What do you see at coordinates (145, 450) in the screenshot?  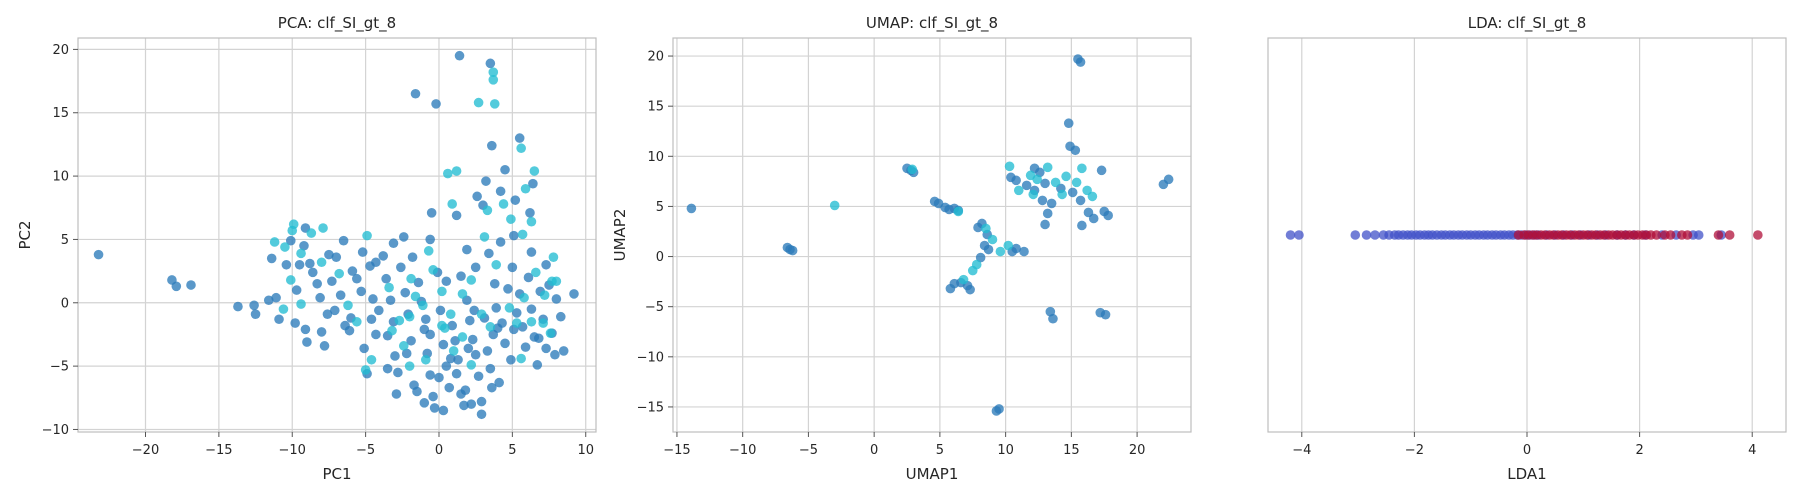 I see `pca-x-tick-label: −20` at bounding box center [145, 450].